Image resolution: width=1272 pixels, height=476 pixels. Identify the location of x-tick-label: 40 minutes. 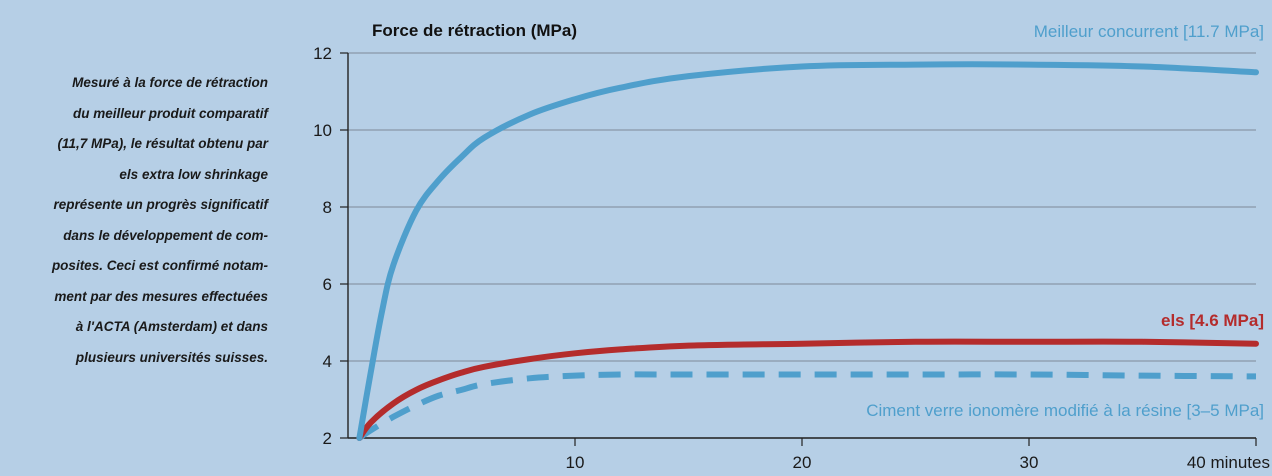
(1228, 462).